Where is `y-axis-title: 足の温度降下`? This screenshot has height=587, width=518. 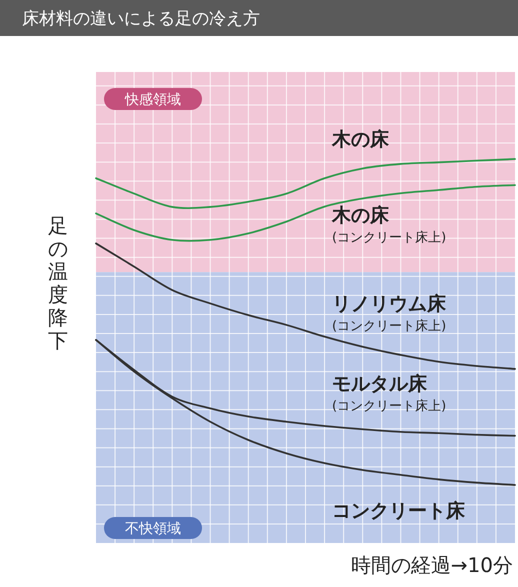
y-axis-title: 足の温度降下 is located at coordinates (58, 283).